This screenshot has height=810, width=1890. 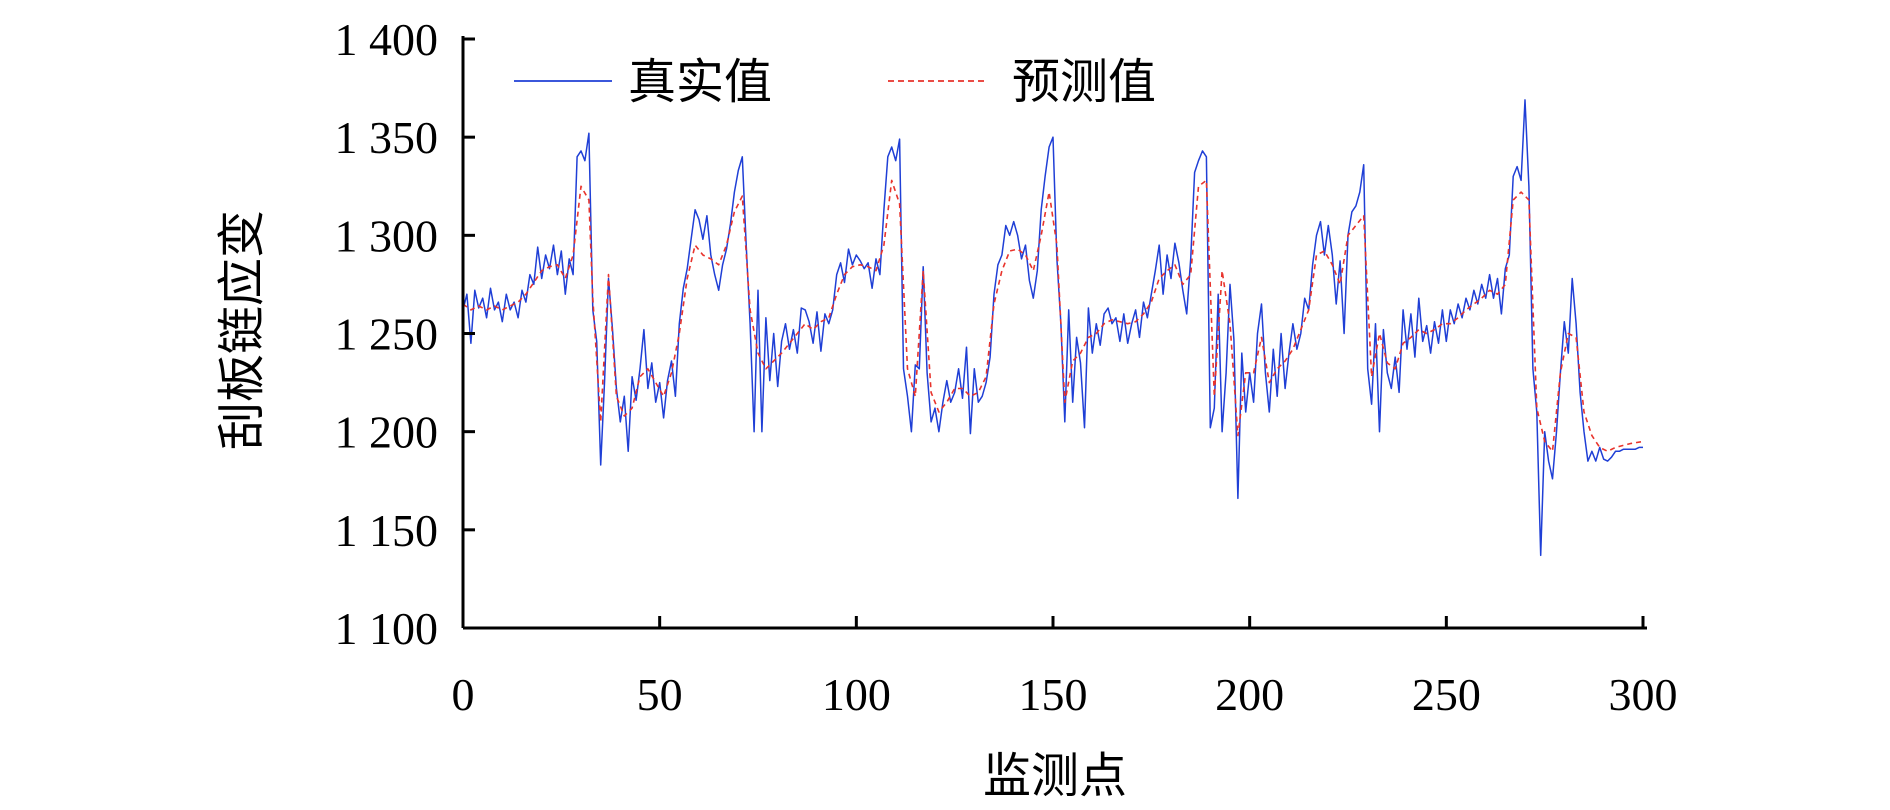 What do you see at coordinates (1643, 694) in the screenshot?
I see `x-tick-label: 300` at bounding box center [1643, 694].